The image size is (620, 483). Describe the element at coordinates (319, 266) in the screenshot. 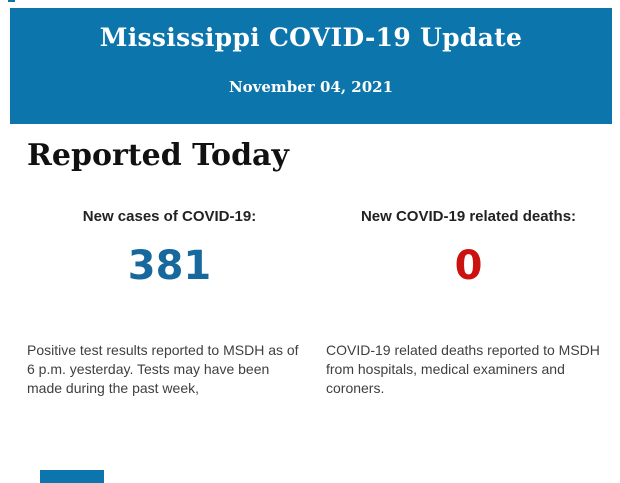

I see `stat-values-row: 381 0` at that location.